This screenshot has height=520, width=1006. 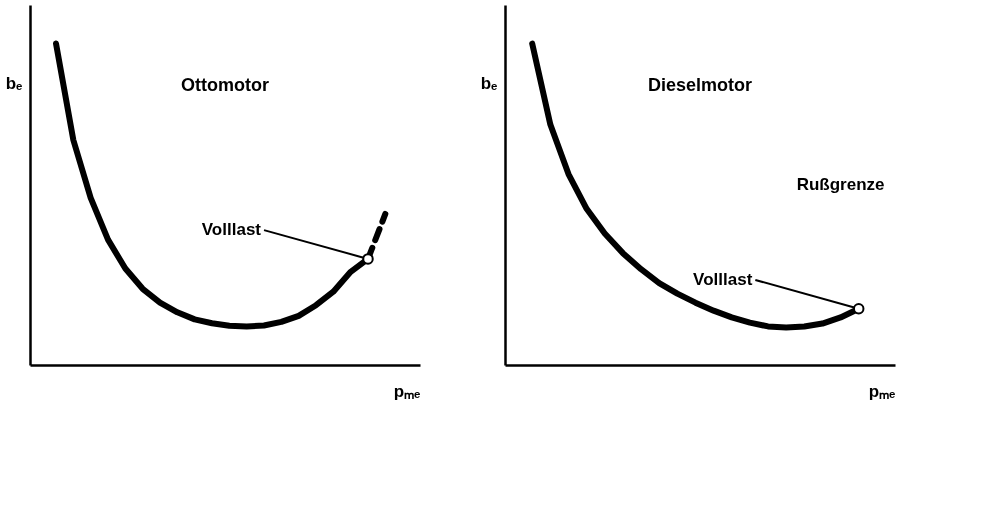 I want to click on text: Dieselmotor, so click(x=700, y=85).